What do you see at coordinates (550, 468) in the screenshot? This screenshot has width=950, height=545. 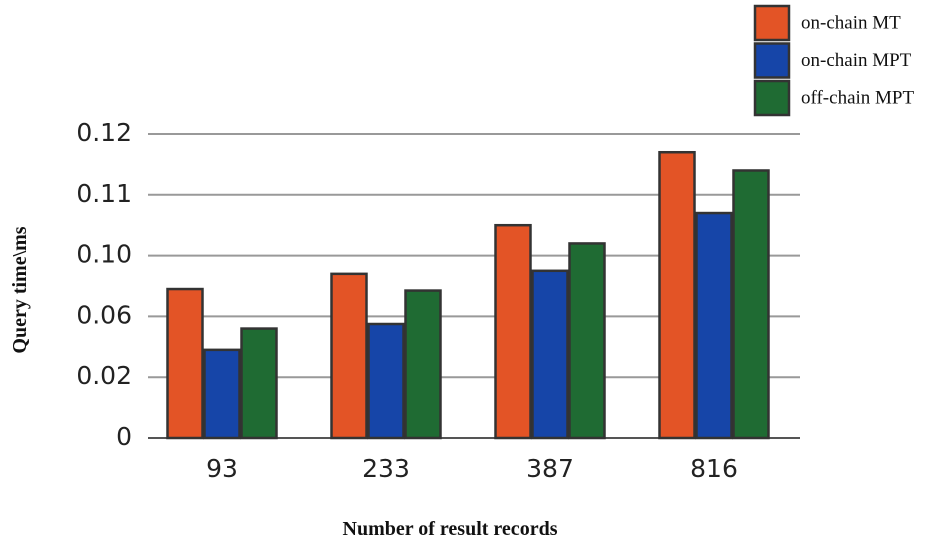 I see `x-tick-label: 387` at bounding box center [550, 468].